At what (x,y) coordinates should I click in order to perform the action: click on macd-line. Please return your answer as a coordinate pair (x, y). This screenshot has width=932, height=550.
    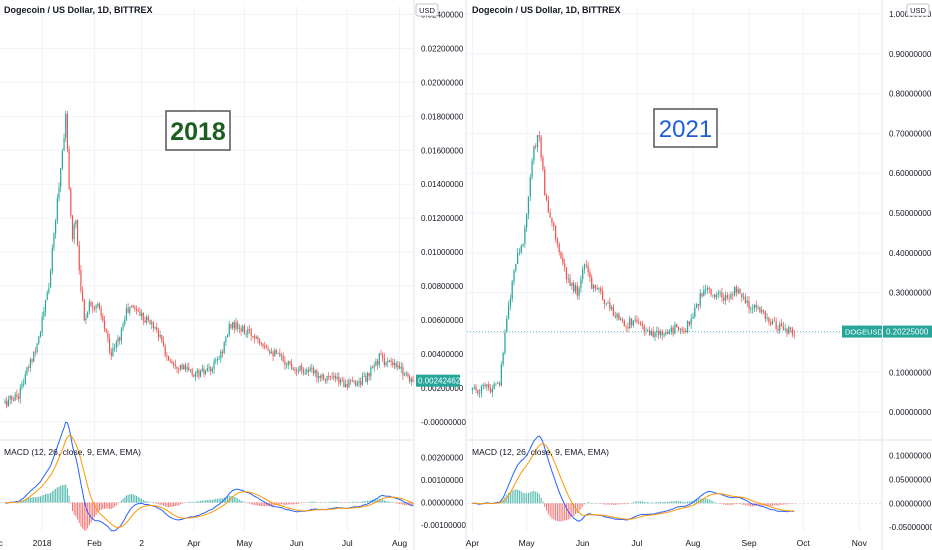
    Looking at the image, I should click on (633, 478).